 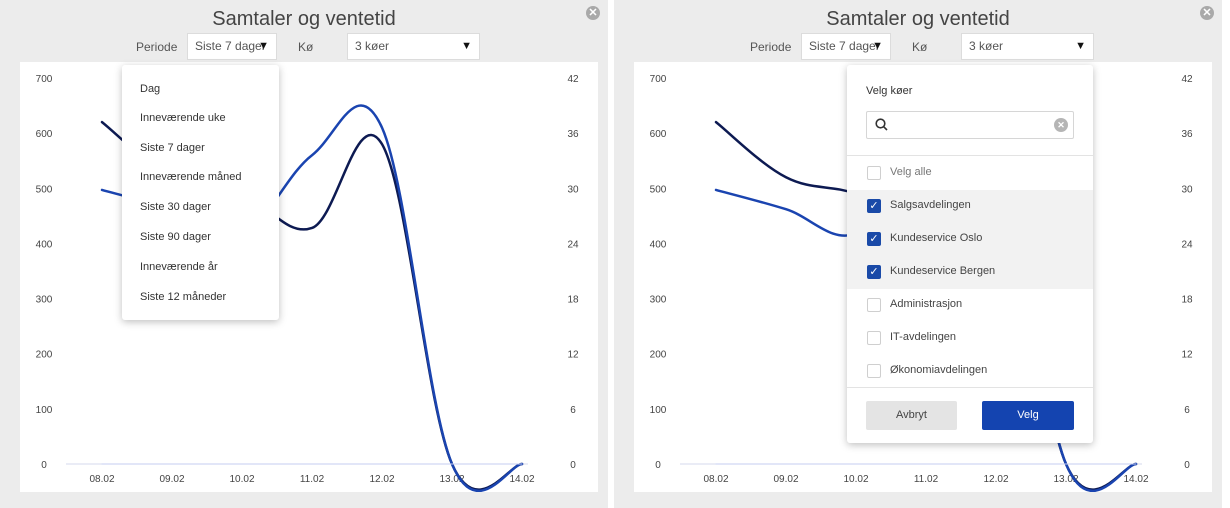 I want to click on y-right-tick-label: 30, so click(x=573, y=189).